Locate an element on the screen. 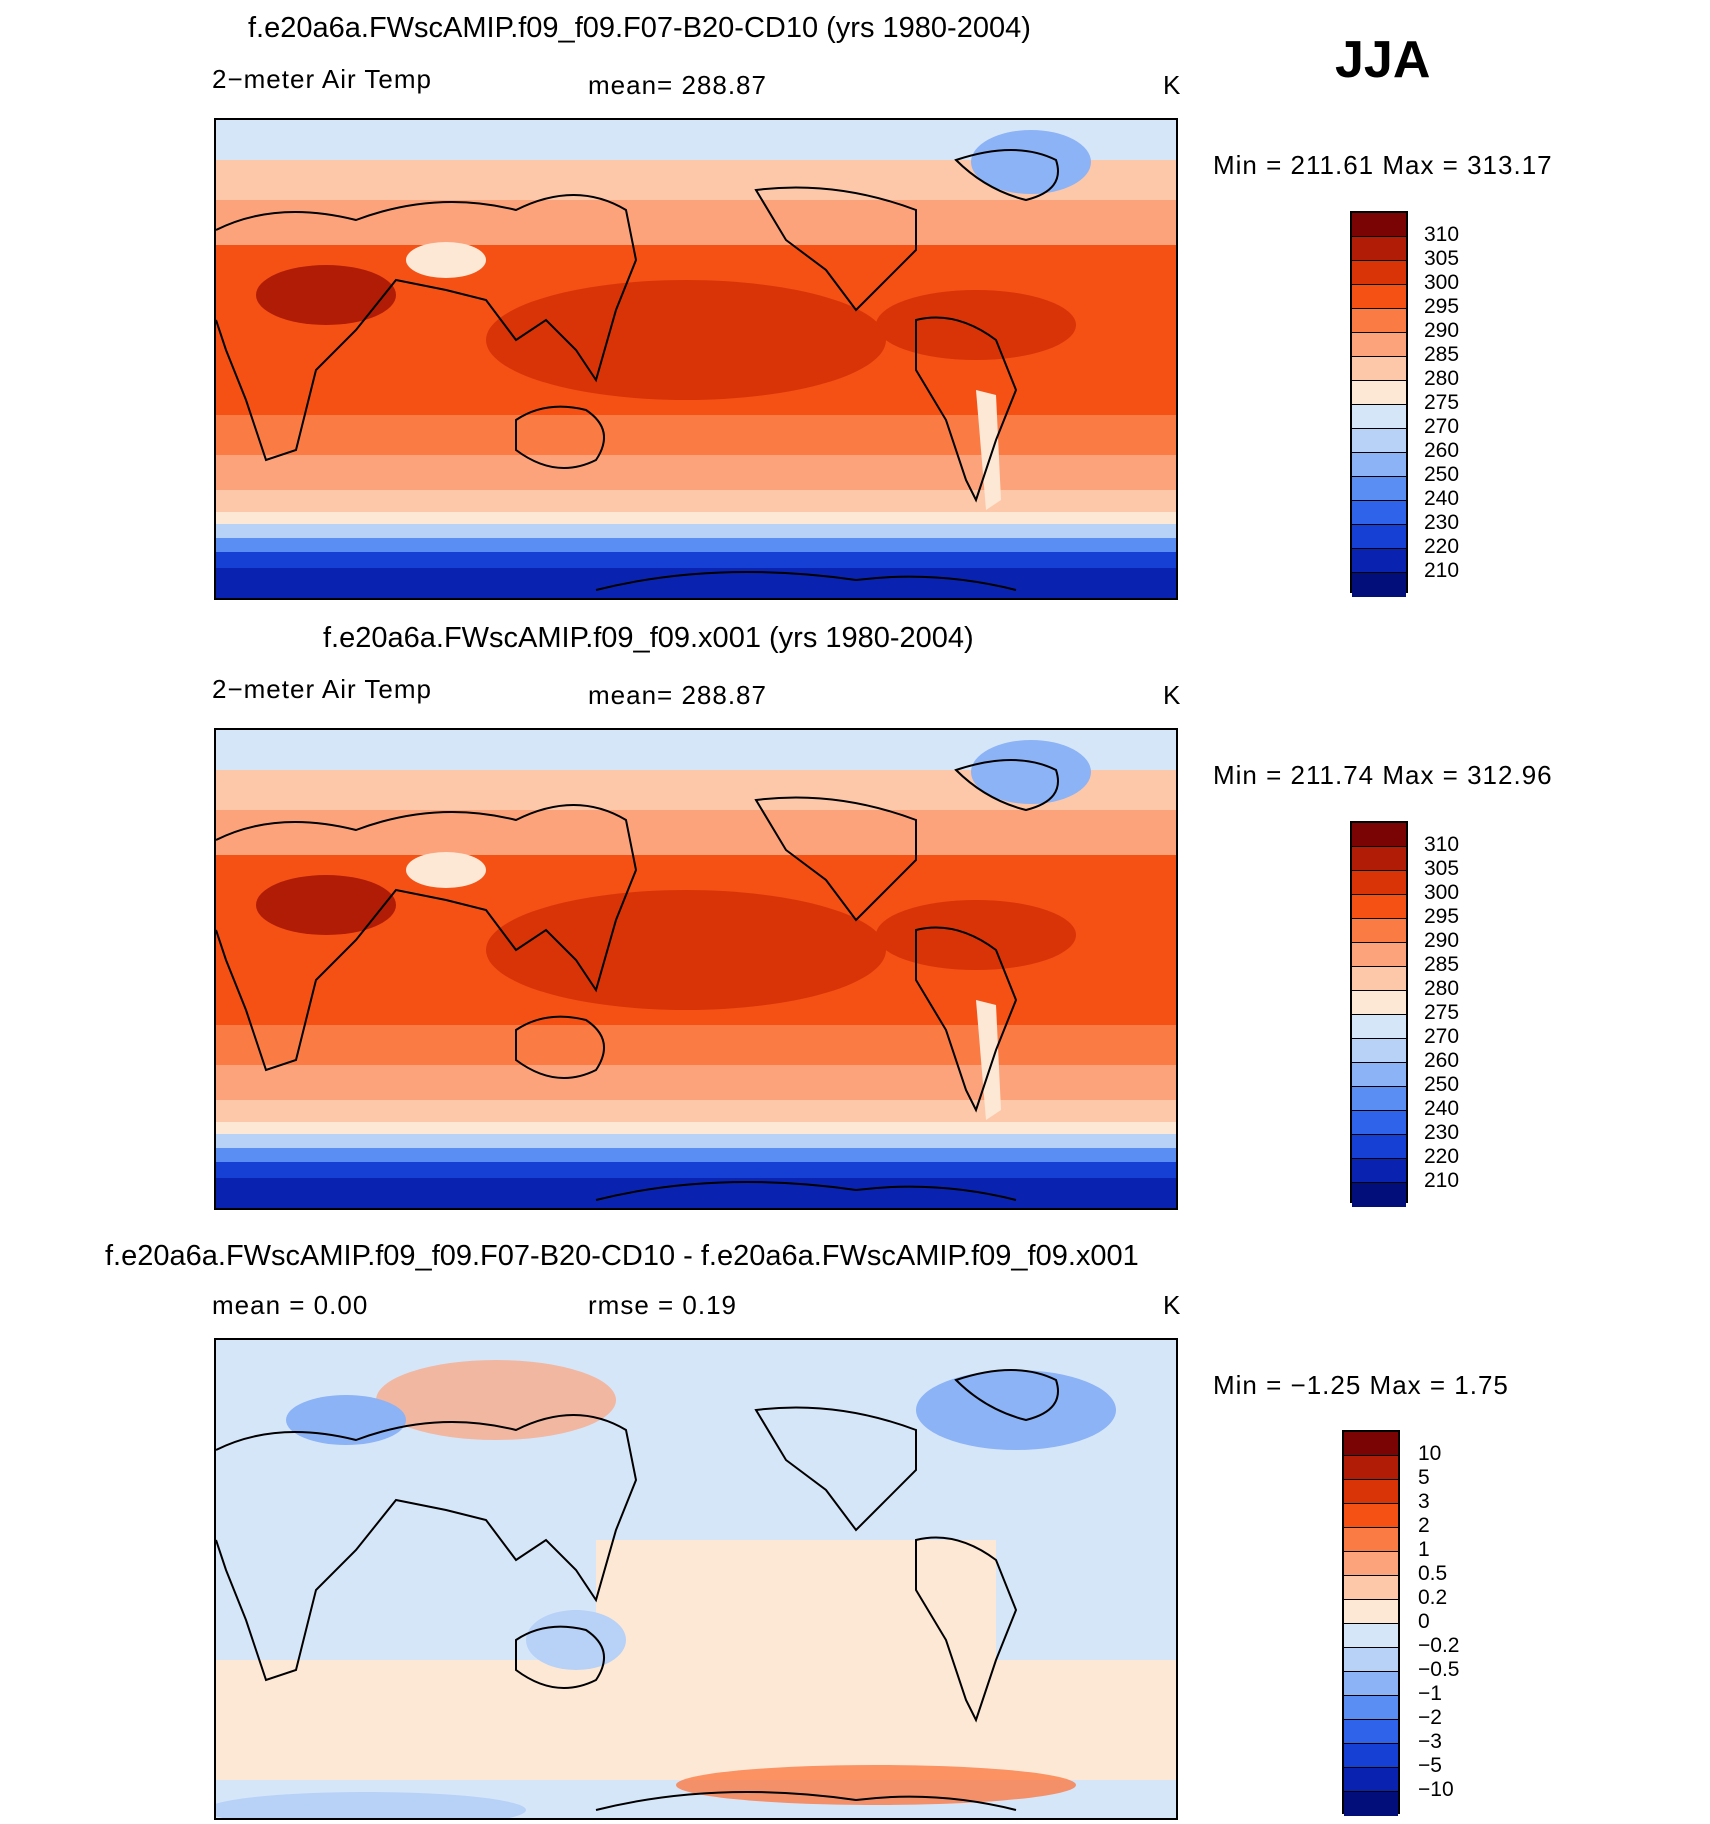  colorbar-tick: 0.5 is located at coordinates (1433, 1573).